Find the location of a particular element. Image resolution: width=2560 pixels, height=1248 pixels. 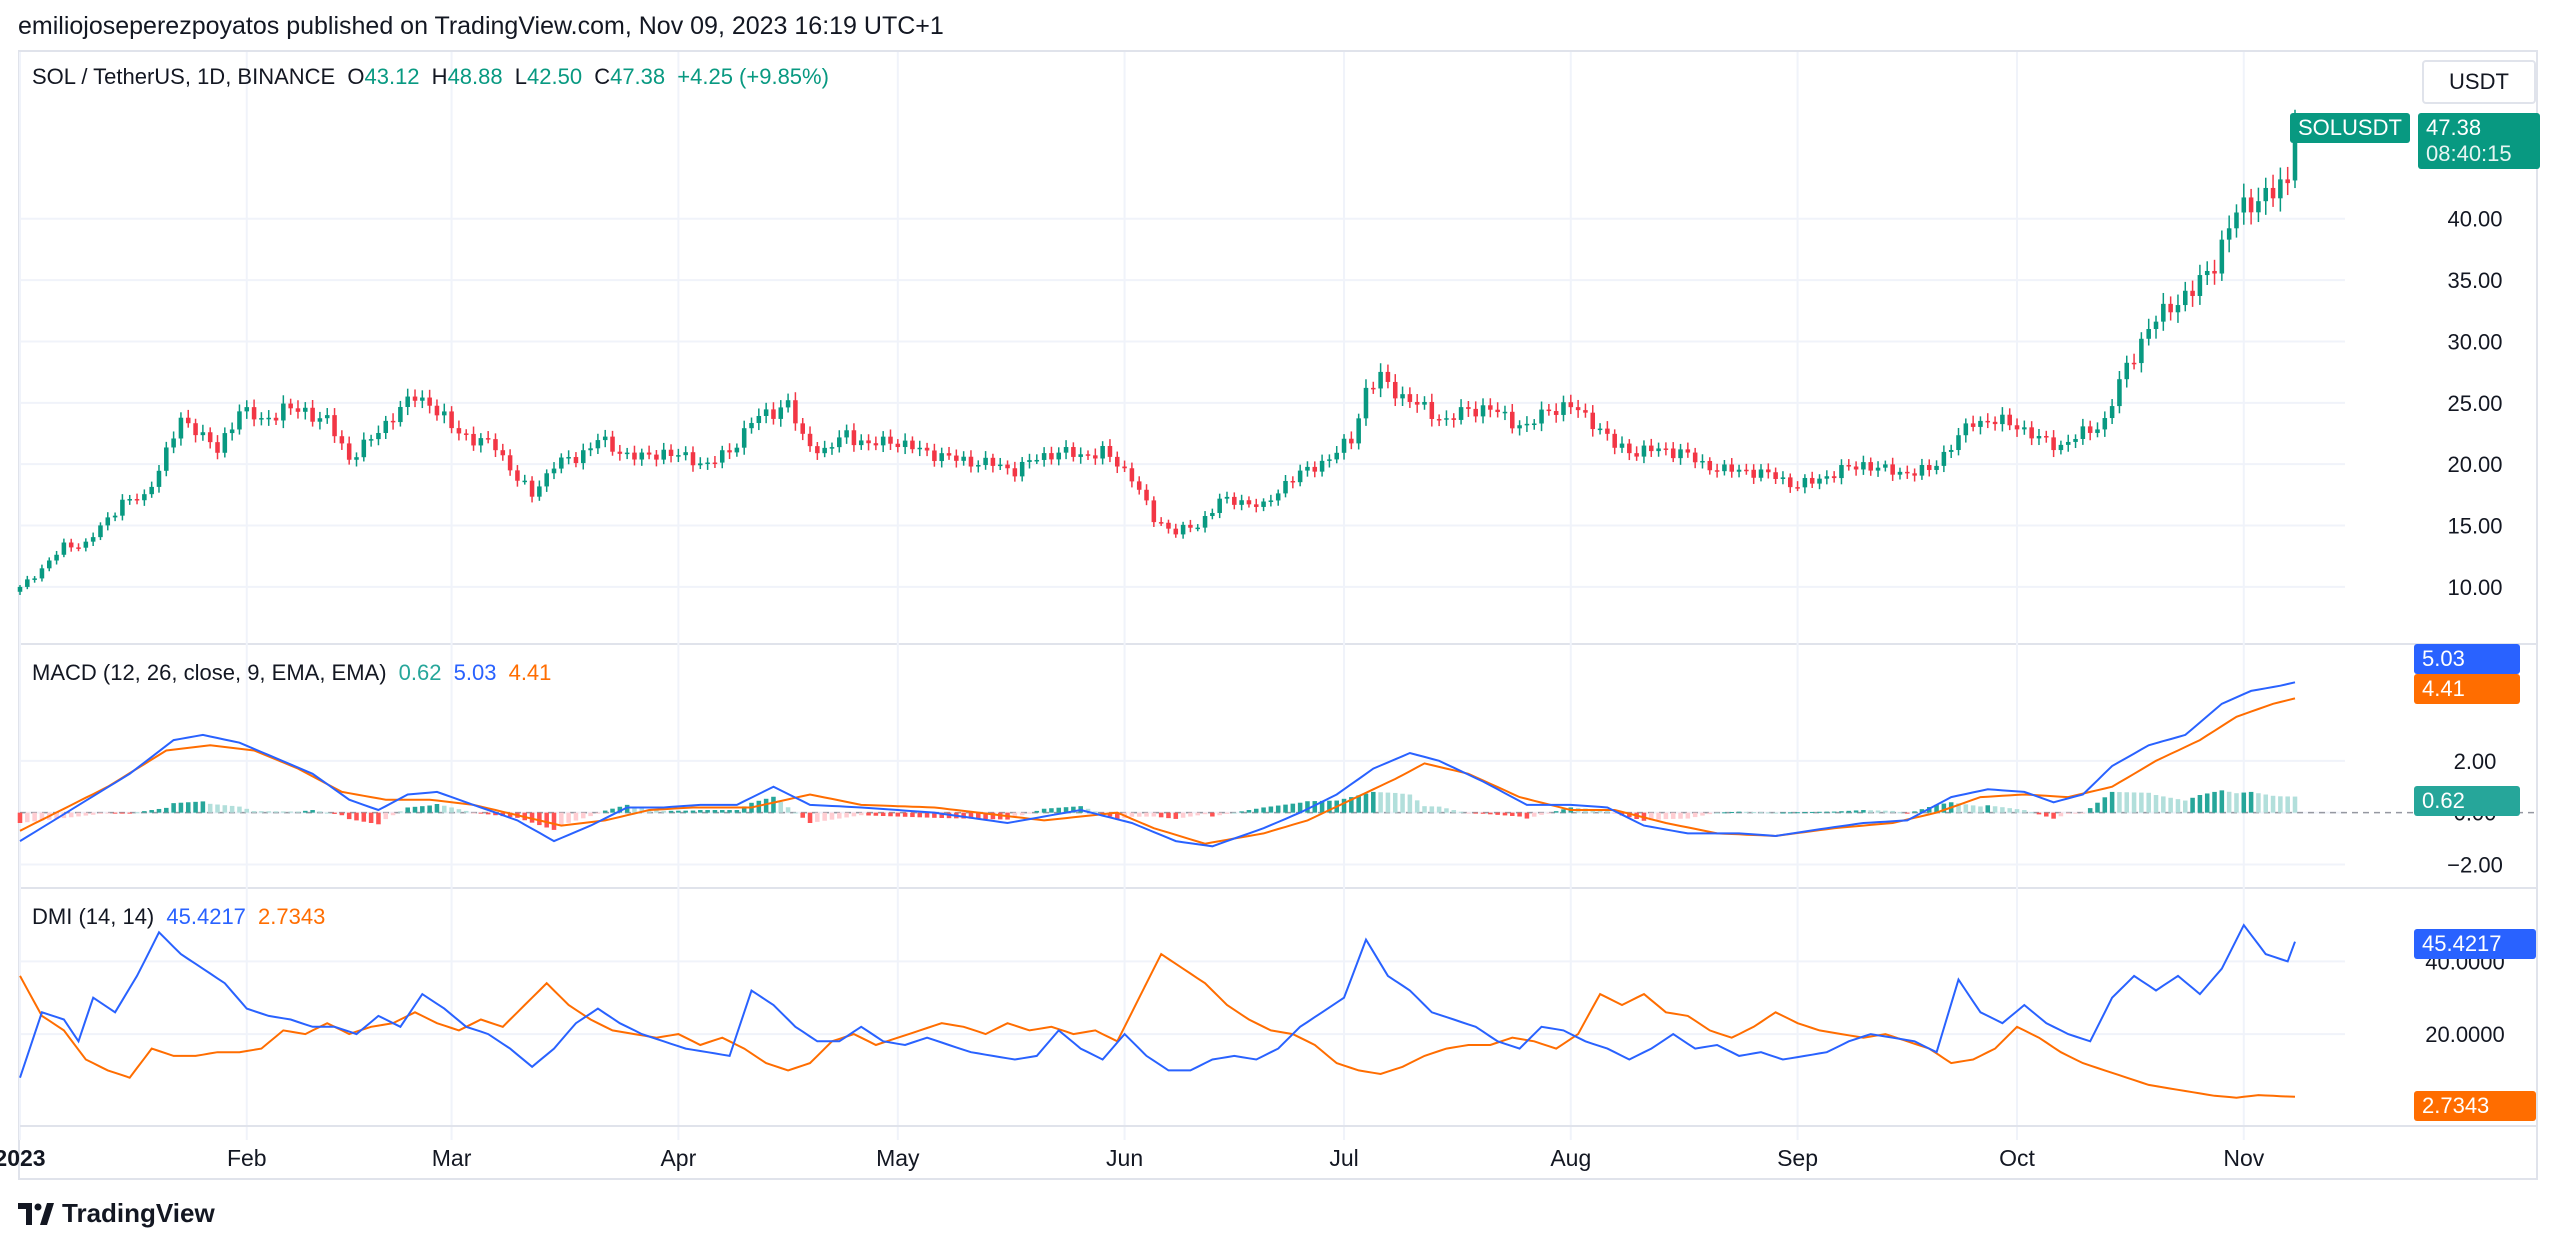

macd-line-value: 5.03 is located at coordinates (475, 672).